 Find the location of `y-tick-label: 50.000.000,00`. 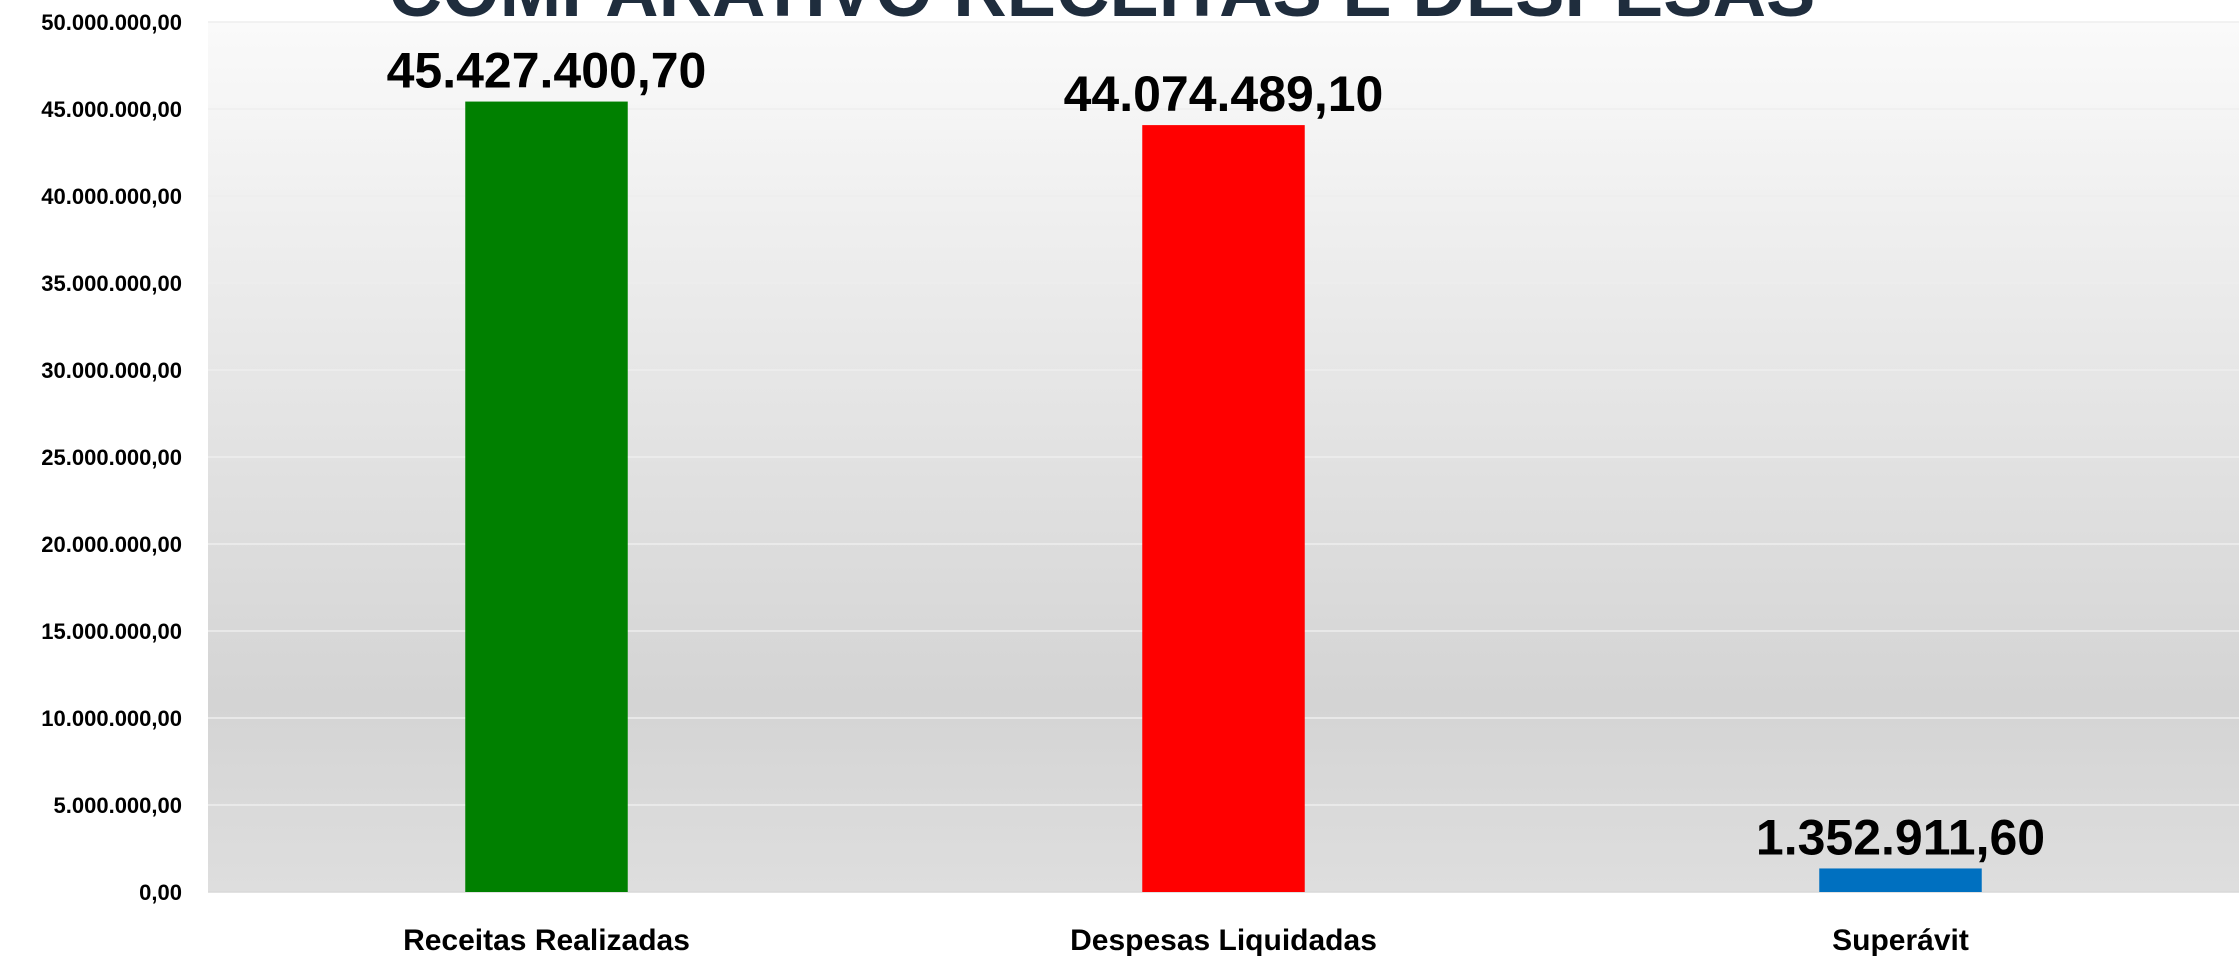

y-tick-label: 50.000.000,00 is located at coordinates (111, 22).